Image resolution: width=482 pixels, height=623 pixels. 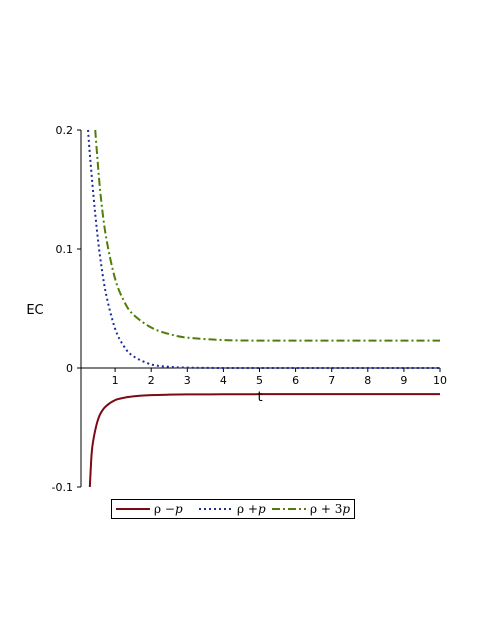 What do you see at coordinates (259, 380) in the screenshot?
I see `x-tick-label: 5` at bounding box center [259, 380].